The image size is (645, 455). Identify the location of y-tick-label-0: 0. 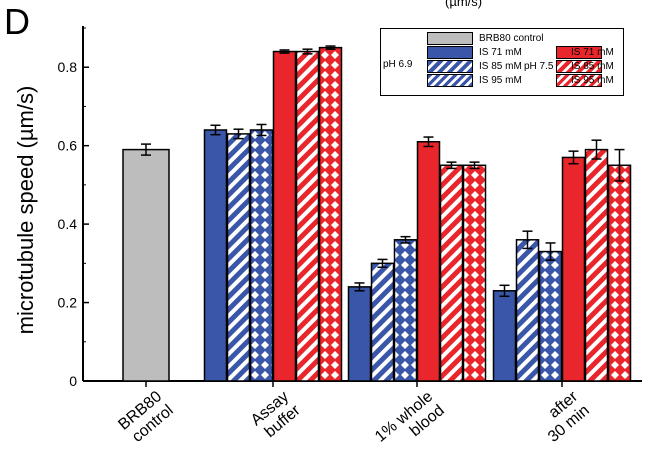
(73, 381).